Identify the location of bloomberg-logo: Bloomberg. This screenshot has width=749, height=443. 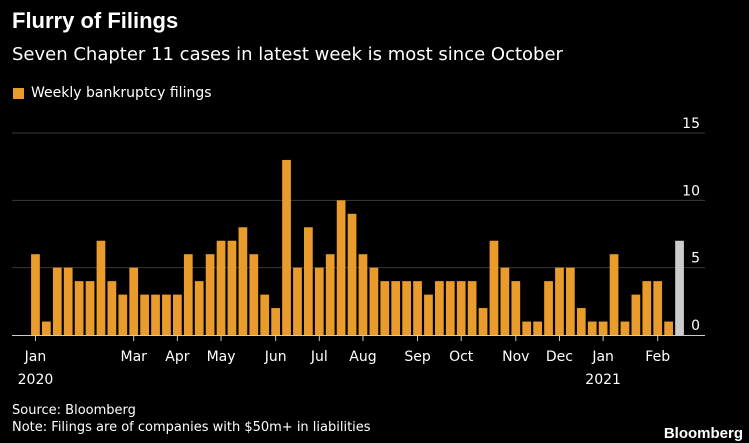
(703, 433).